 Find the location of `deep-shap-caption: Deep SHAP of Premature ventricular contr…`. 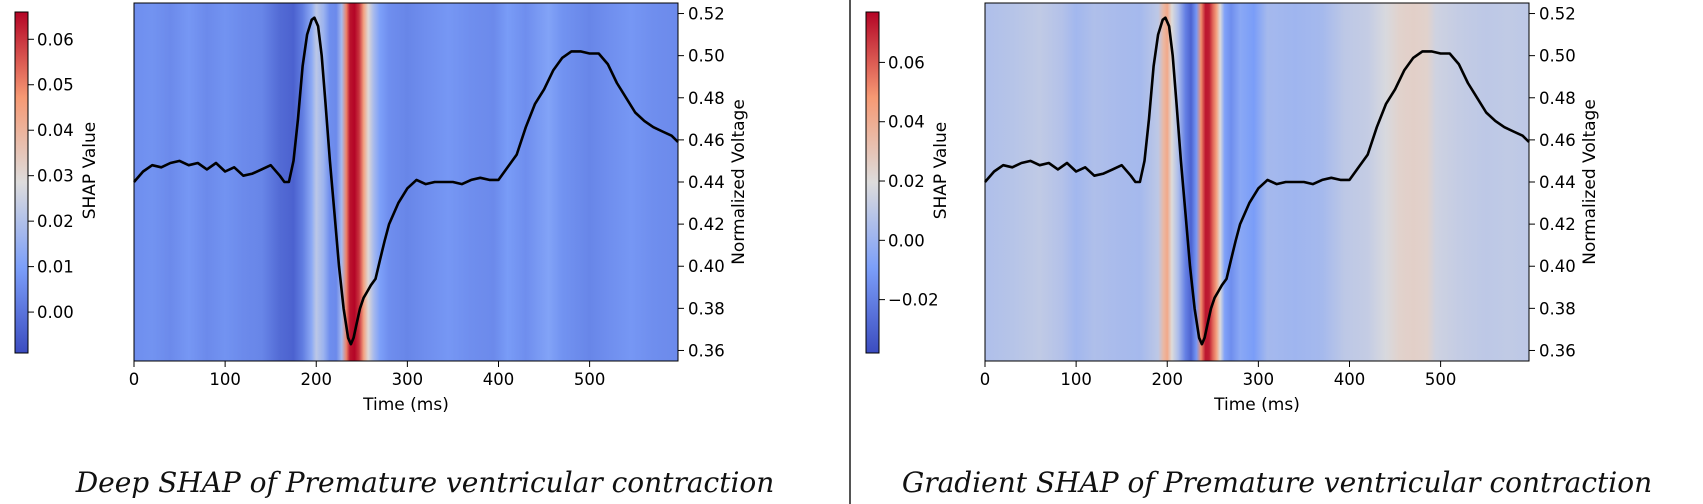

deep-shap-caption: Deep SHAP of Premature ventricular contr… is located at coordinates (425, 482).